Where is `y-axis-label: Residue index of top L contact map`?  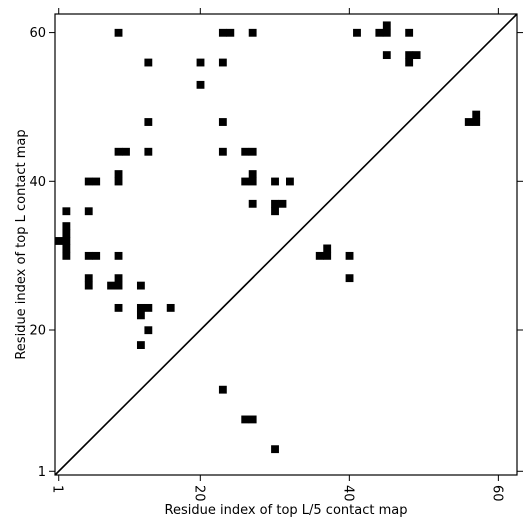 y-axis-label: Residue index of top L contact map is located at coordinates (21, 244).